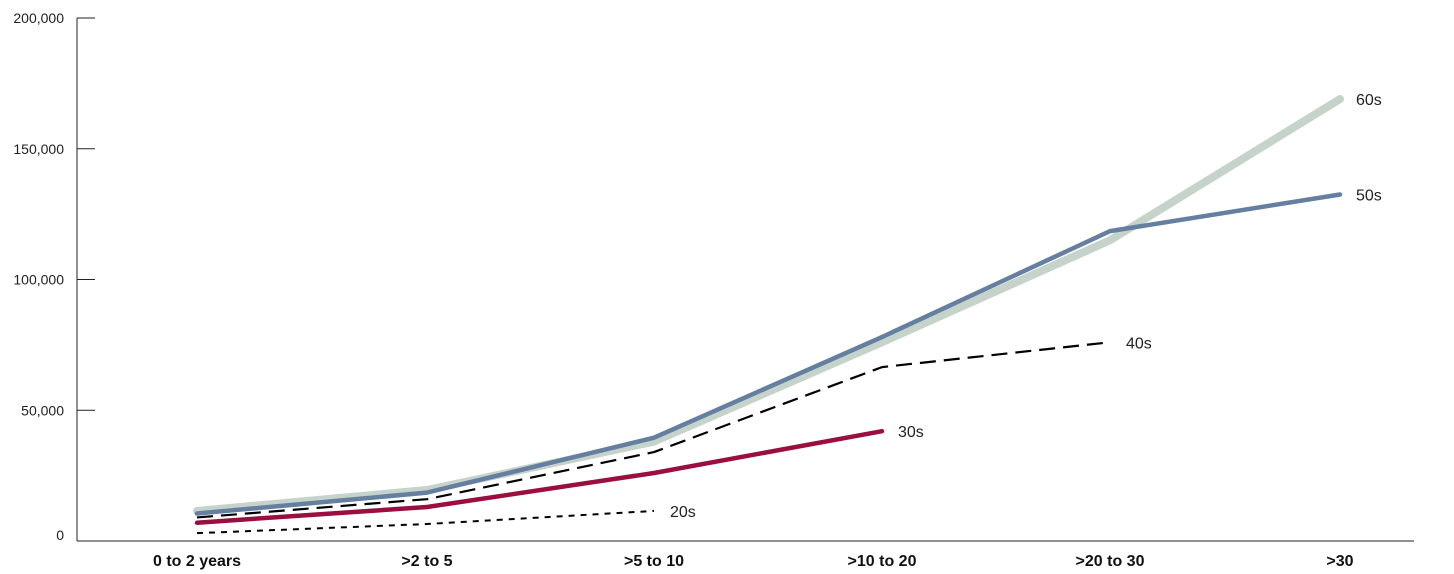 The width and height of the screenshot is (1454, 574). What do you see at coordinates (683, 512) in the screenshot?
I see `series-label-20s: 20s` at bounding box center [683, 512].